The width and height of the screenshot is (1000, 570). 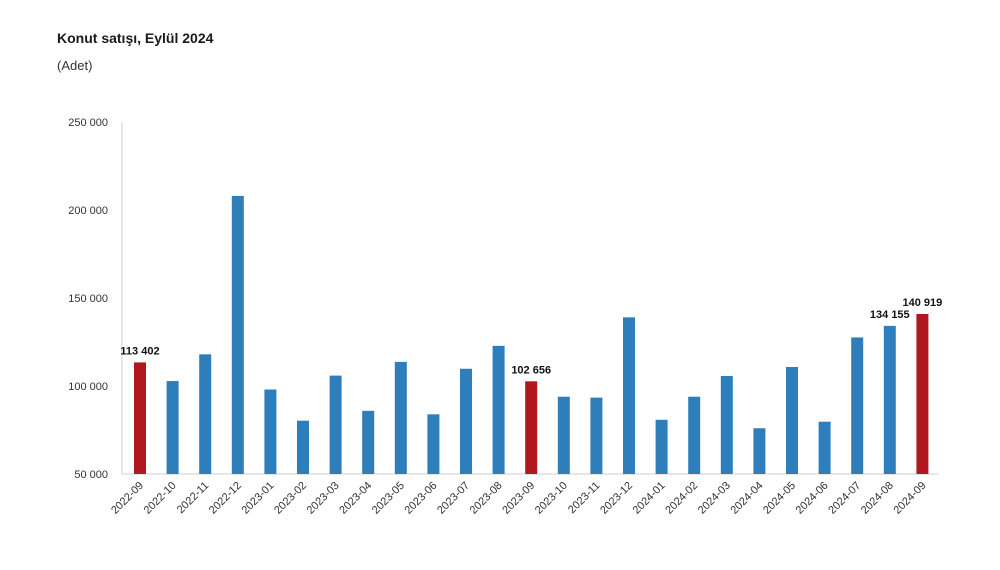 What do you see at coordinates (193, 498) in the screenshot?
I see `x-tick-label: 2022-11` at bounding box center [193, 498].